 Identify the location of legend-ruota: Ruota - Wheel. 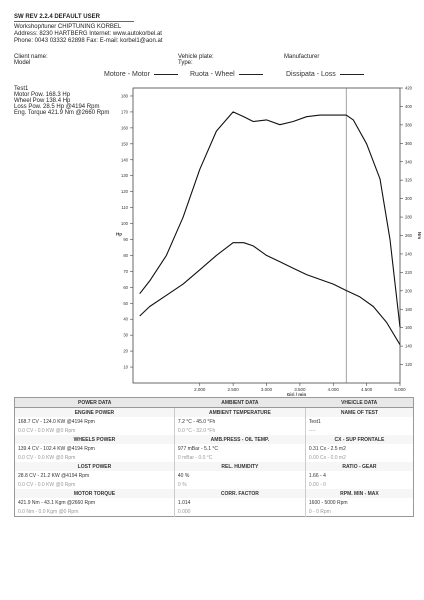
(226, 74).